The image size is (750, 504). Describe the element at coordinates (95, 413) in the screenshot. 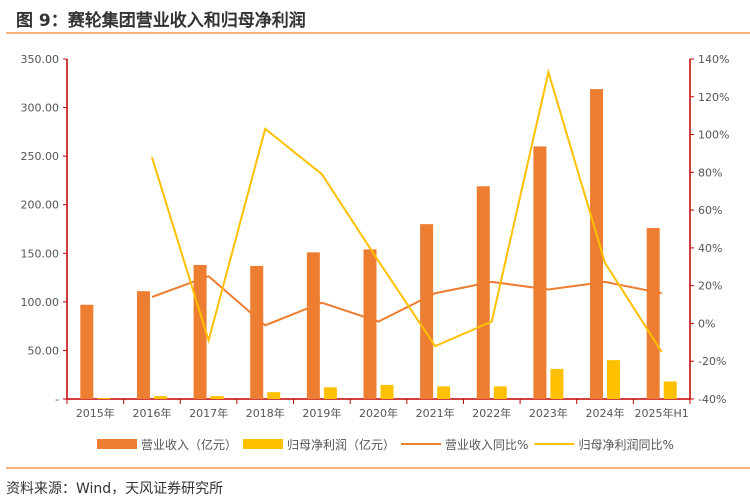

I see `x-tick-label: 2015年` at that location.